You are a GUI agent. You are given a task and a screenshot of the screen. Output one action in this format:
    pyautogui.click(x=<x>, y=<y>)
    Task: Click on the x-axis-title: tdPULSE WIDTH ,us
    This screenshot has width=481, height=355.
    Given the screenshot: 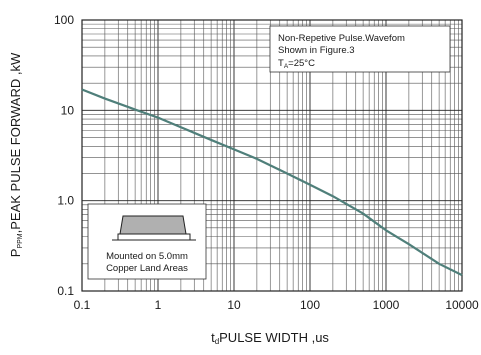 What is the action you would take?
    pyautogui.click(x=270, y=338)
    